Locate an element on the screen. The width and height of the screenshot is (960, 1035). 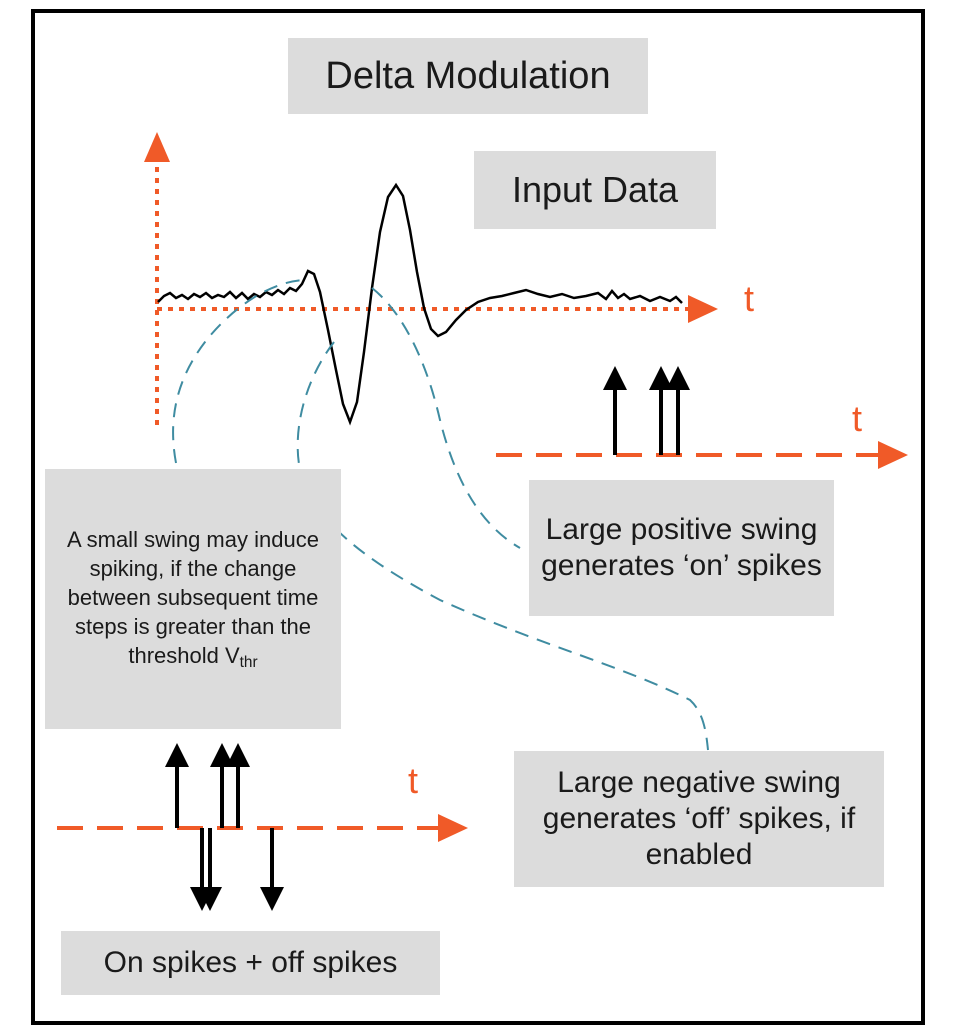
time-label-on-off-spikes: t is located at coordinates (413, 780).